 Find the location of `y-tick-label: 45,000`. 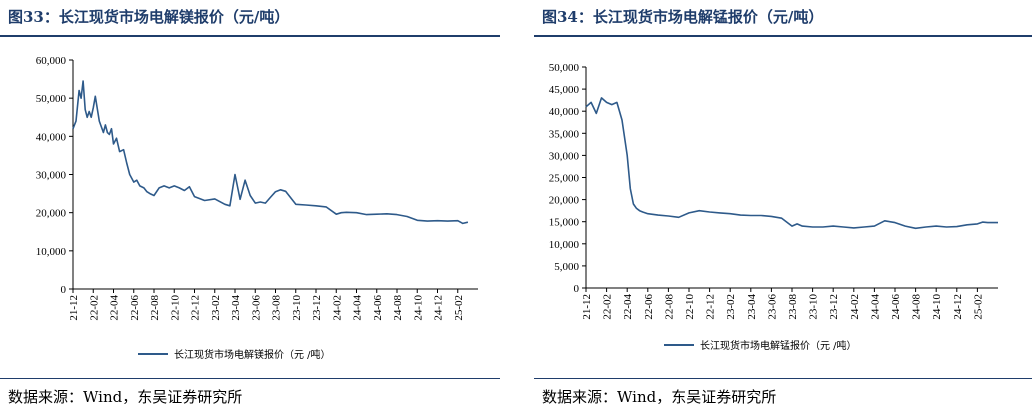

y-tick-label: 45,000 is located at coordinates (564, 90).